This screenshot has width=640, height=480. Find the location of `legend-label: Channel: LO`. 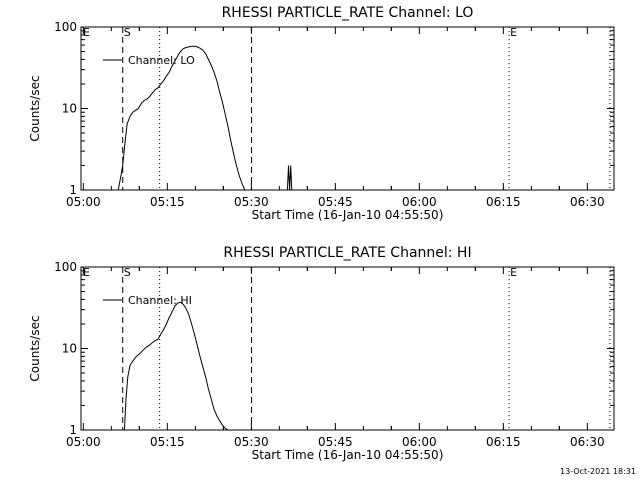

legend-label: Channel: LO is located at coordinates (161, 60).